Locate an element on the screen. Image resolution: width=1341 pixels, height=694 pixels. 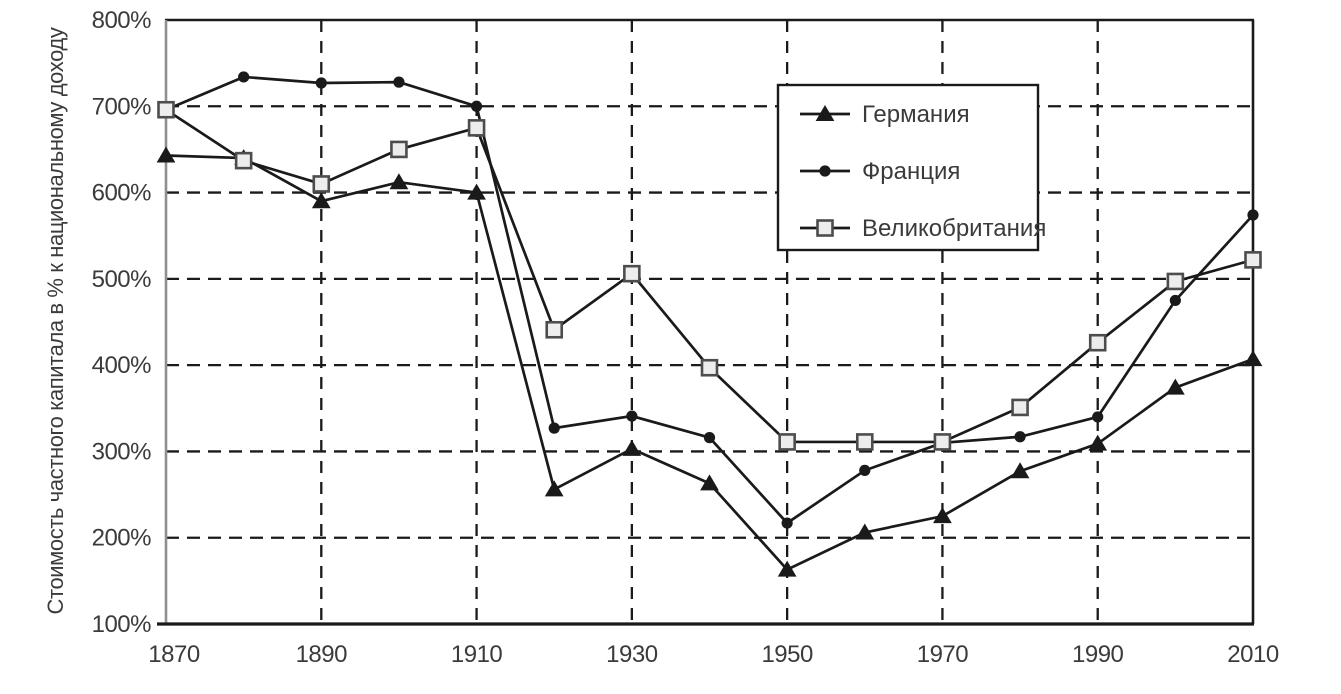
data-point-france-2010 is located at coordinates (1253, 215).